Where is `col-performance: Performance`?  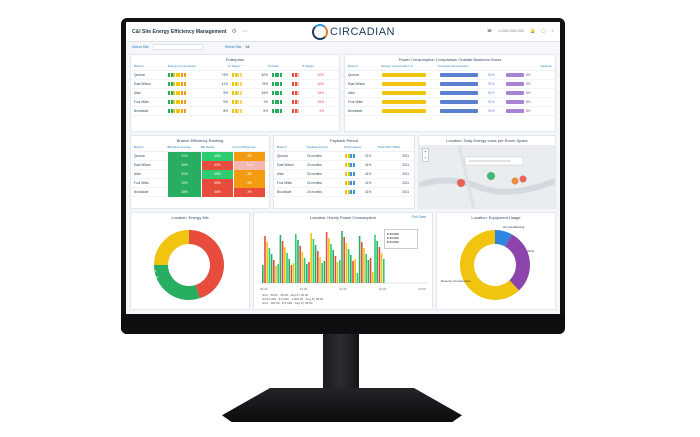
col-performance: Performance is located at coordinates (353, 147).